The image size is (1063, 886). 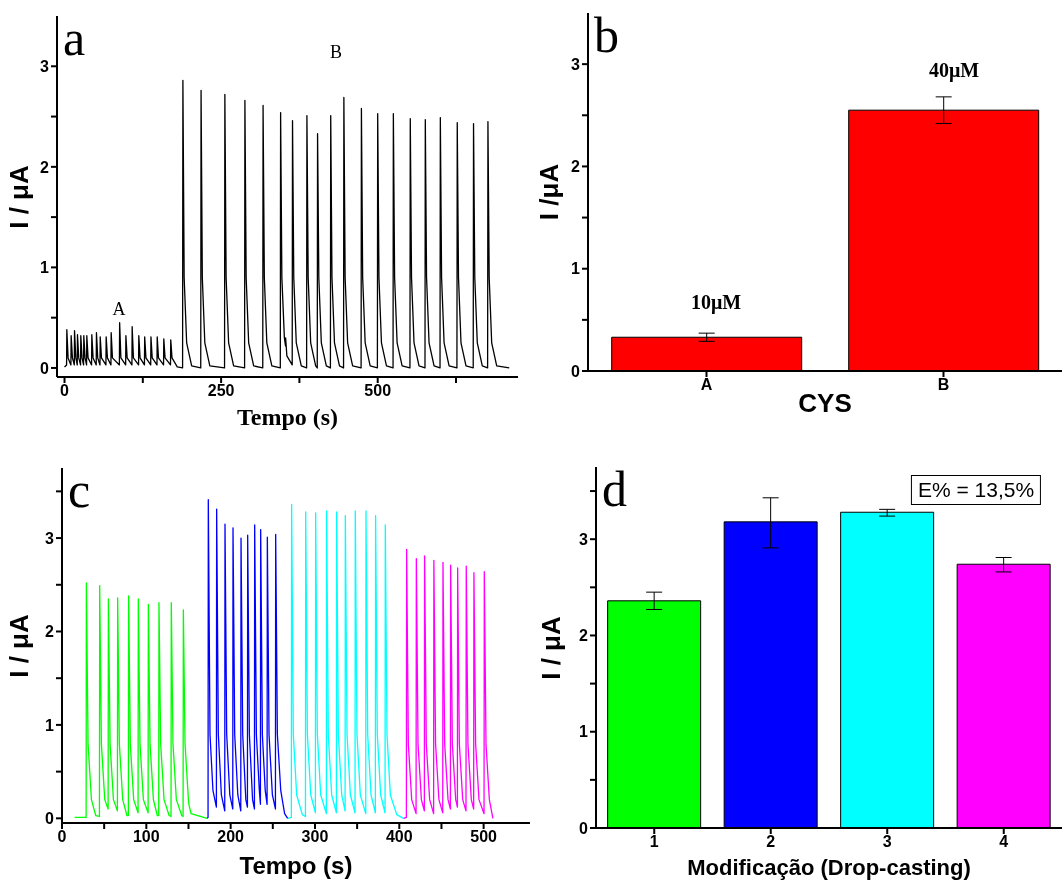 What do you see at coordinates (771, 842) in the screenshot?
I see `x-tick-label: 2` at bounding box center [771, 842].